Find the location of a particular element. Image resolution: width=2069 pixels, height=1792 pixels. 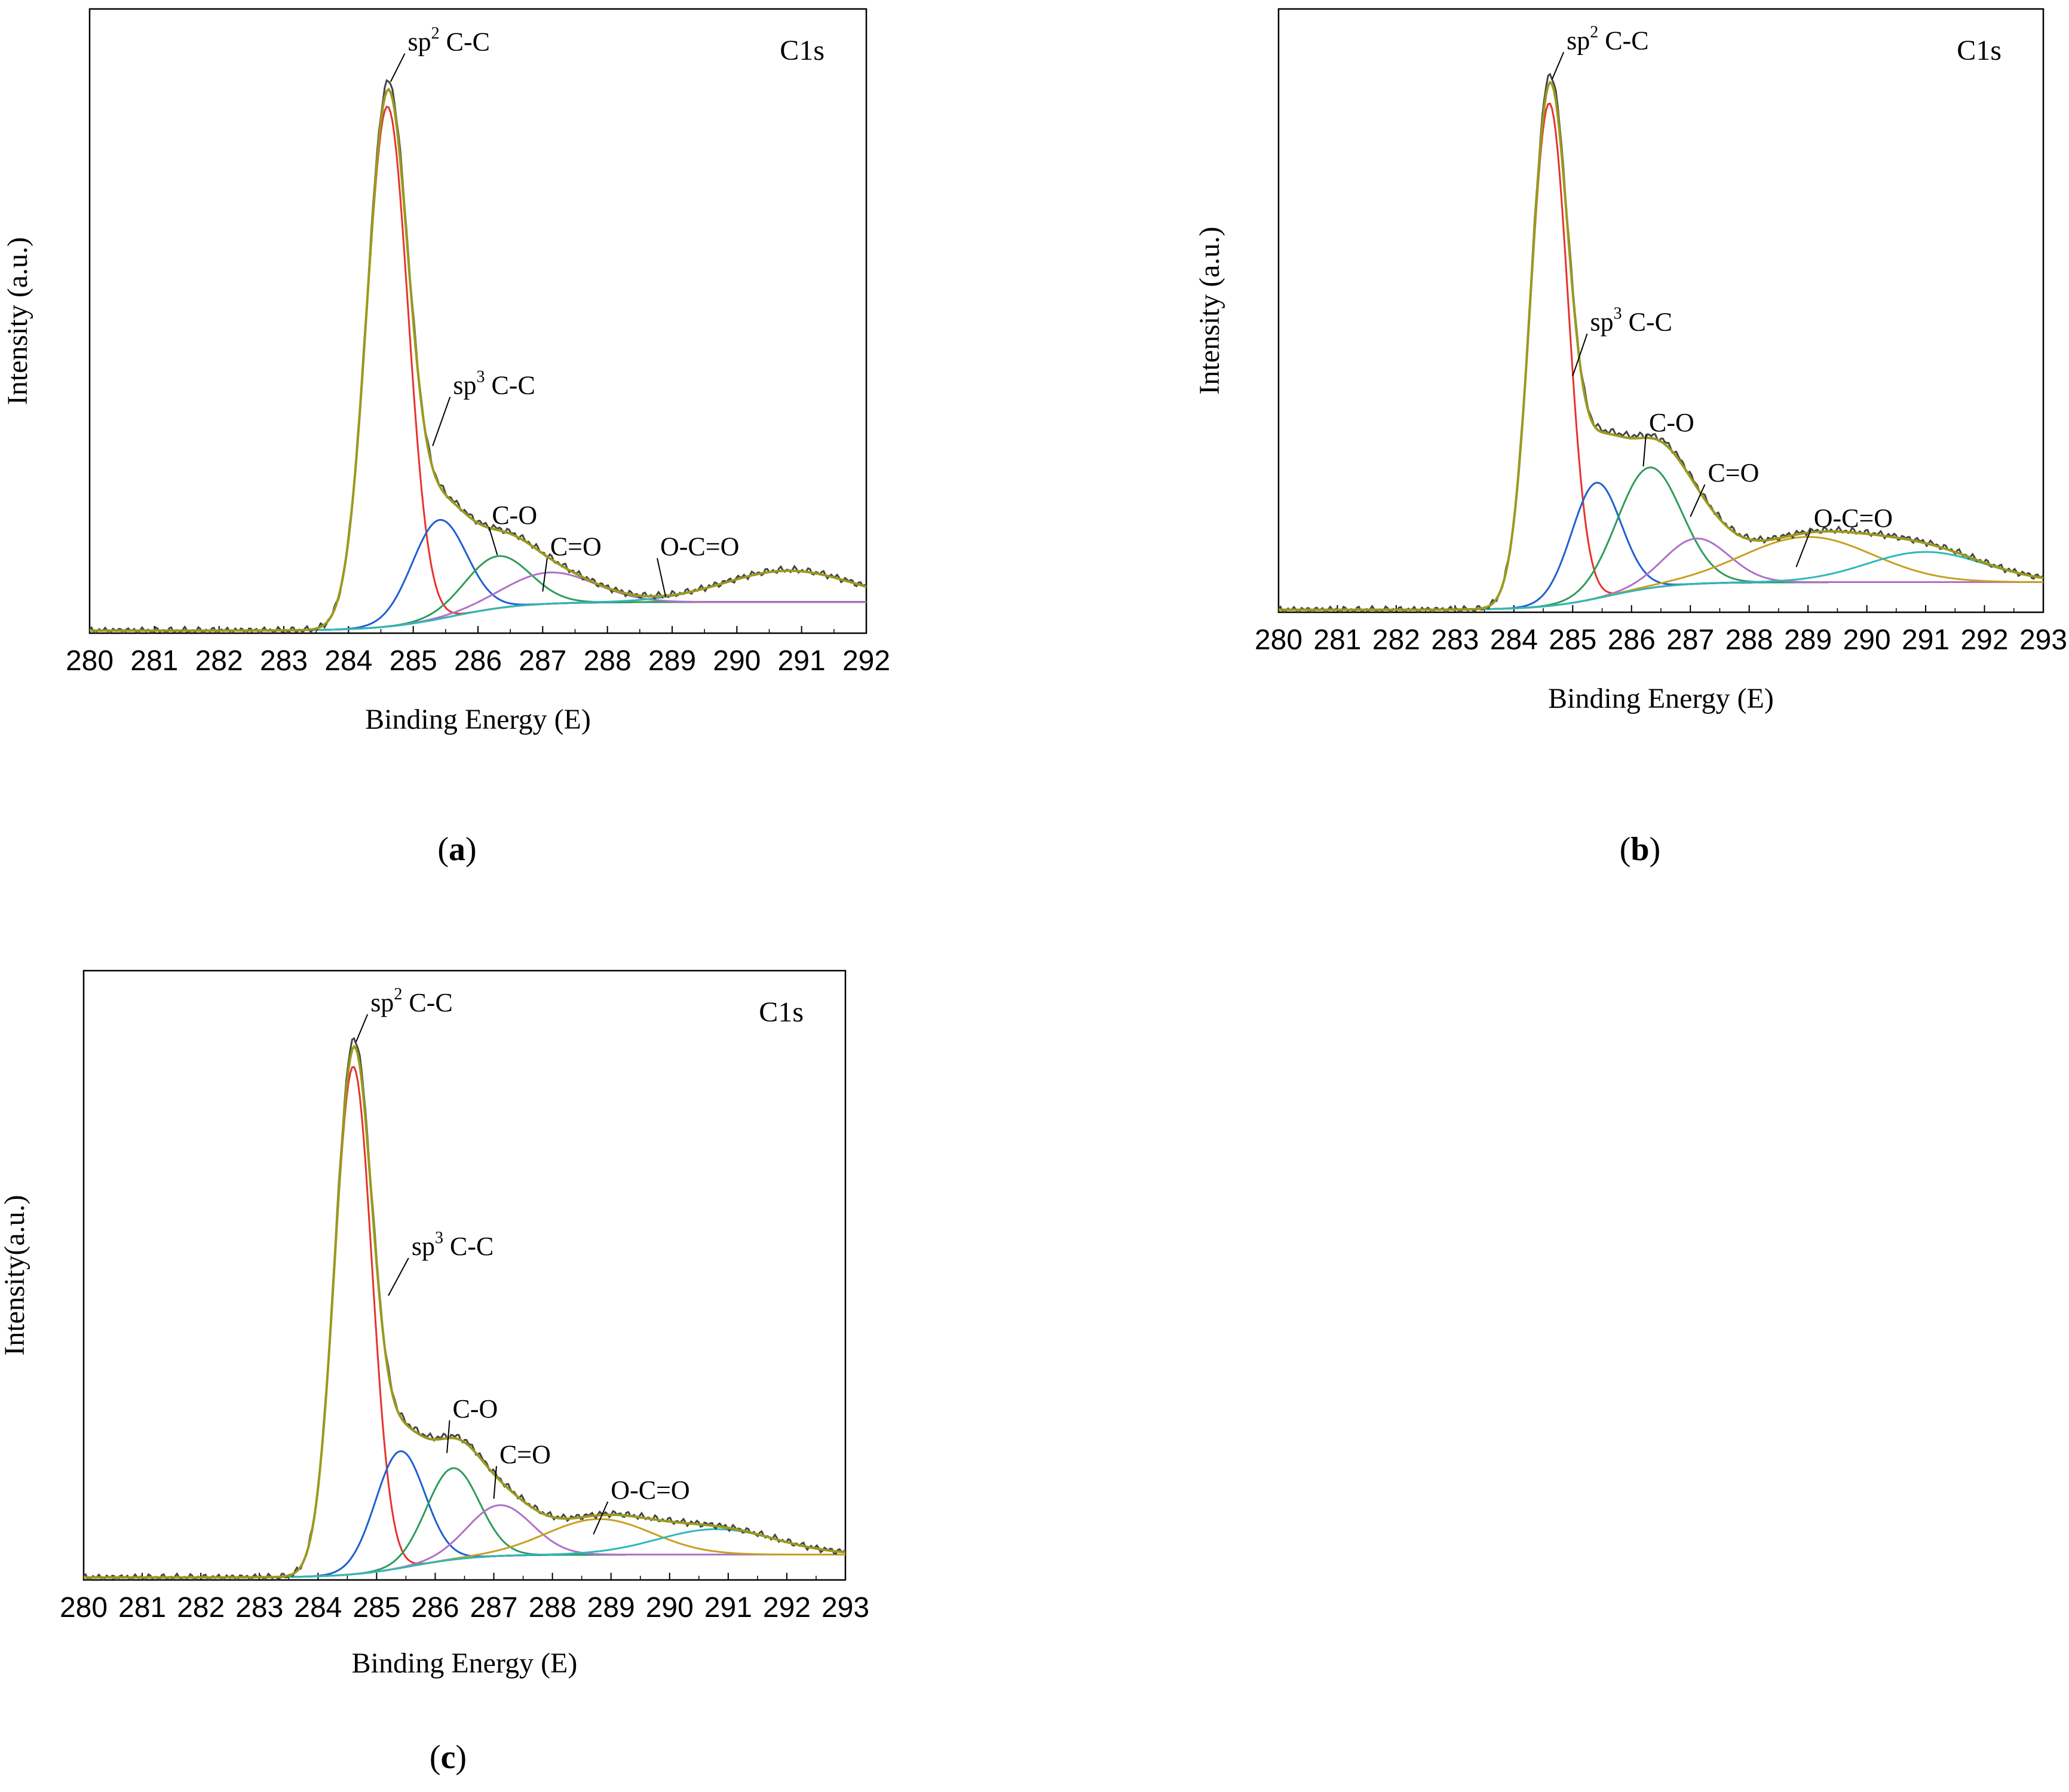

peak-extra is located at coordinates (478, 601).